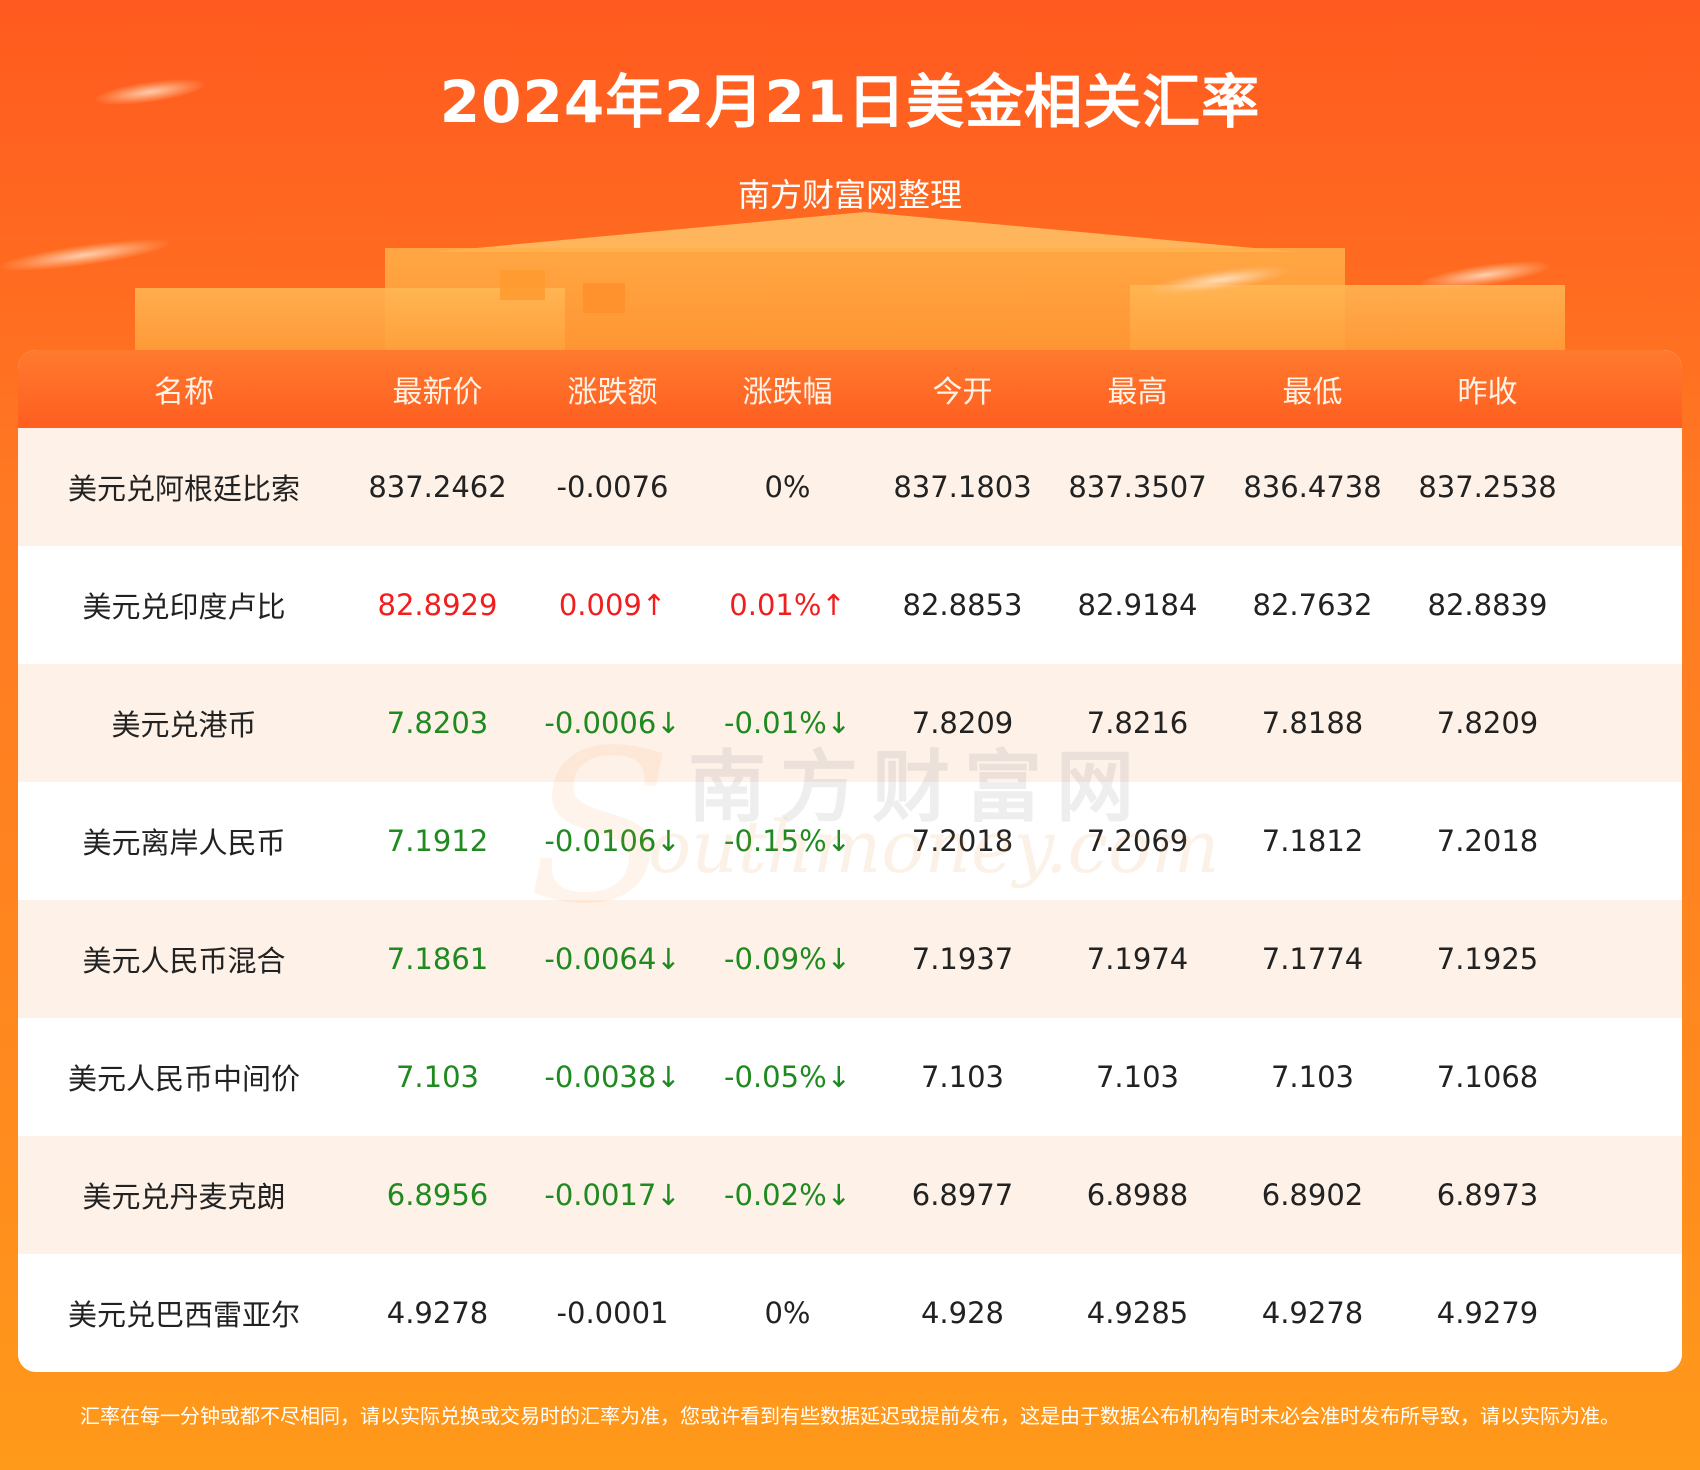  Describe the element at coordinates (1312, 392) in the screenshot. I see `column-header-low: 最低` at that location.